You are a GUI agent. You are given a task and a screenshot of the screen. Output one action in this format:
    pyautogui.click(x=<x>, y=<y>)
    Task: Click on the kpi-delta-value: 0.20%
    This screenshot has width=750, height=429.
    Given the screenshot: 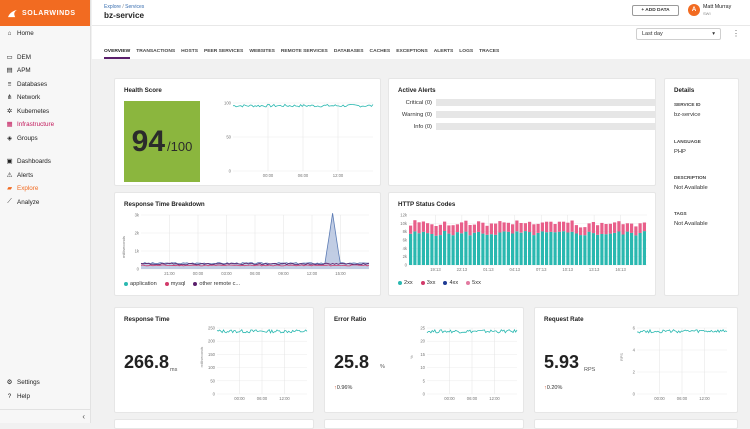 What is the action you would take?
    pyautogui.click(x=554, y=388)
    